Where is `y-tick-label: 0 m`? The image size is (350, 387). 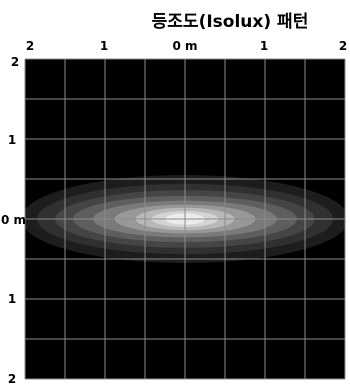 y-tick-label: 0 m is located at coordinates (13, 220).